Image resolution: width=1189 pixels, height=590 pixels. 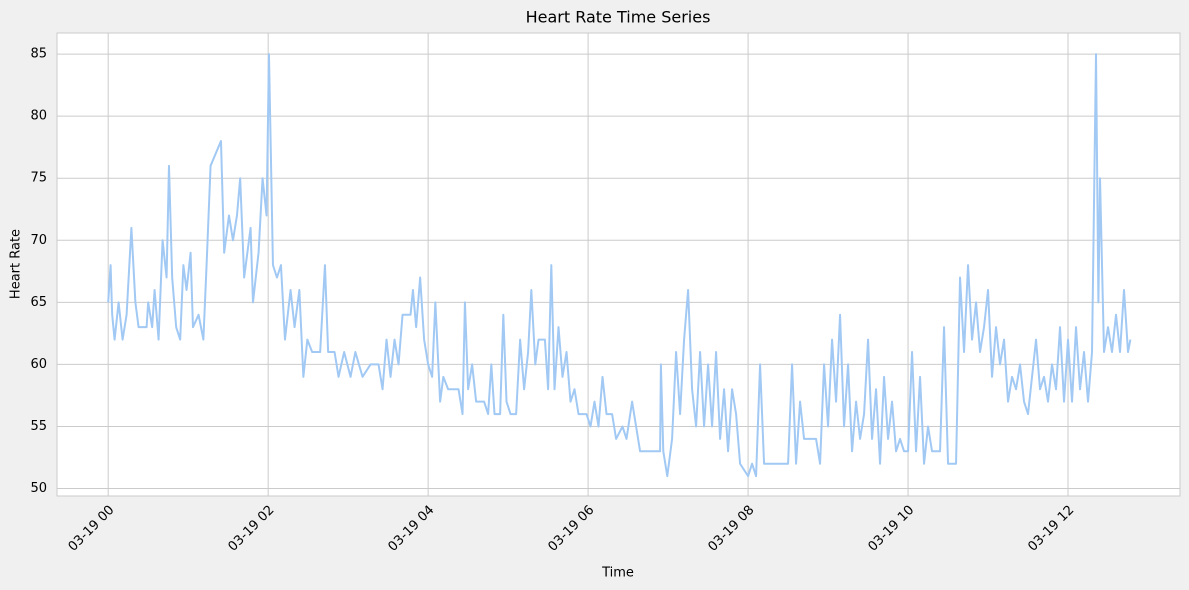 What do you see at coordinates (38, 302) in the screenshot?
I see `y-tick-label: 65` at bounding box center [38, 302].